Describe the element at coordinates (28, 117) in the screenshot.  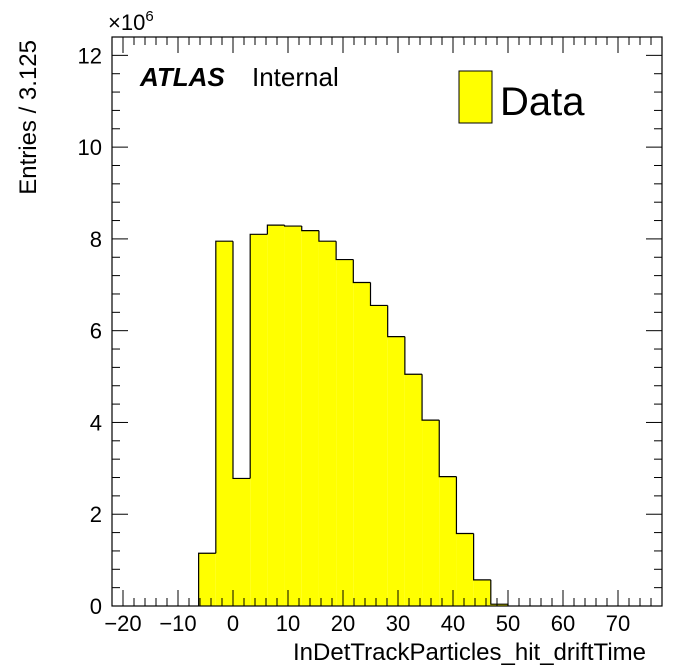
I see `y-axis-title: Entries / 3.125` at that location.